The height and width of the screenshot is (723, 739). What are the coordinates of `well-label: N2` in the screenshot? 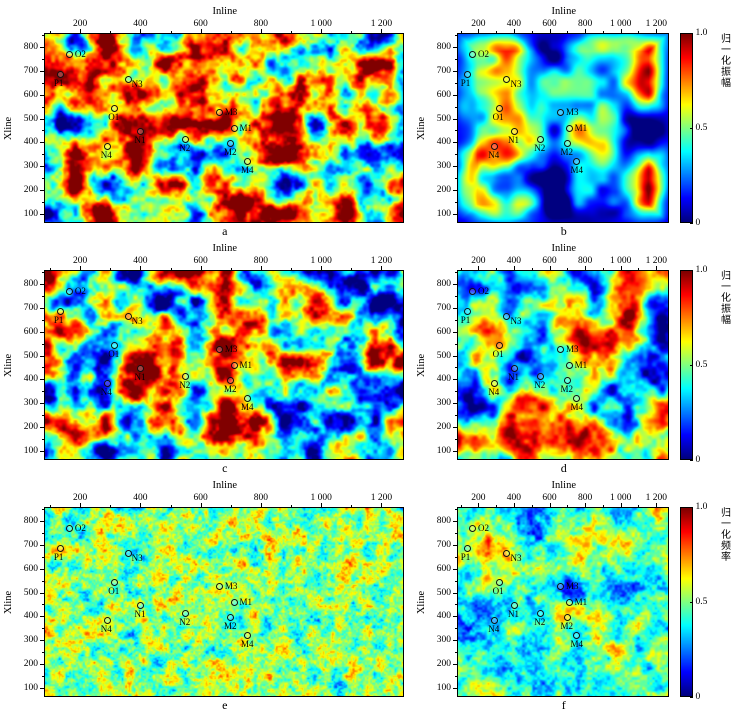 It's located at (540, 384).